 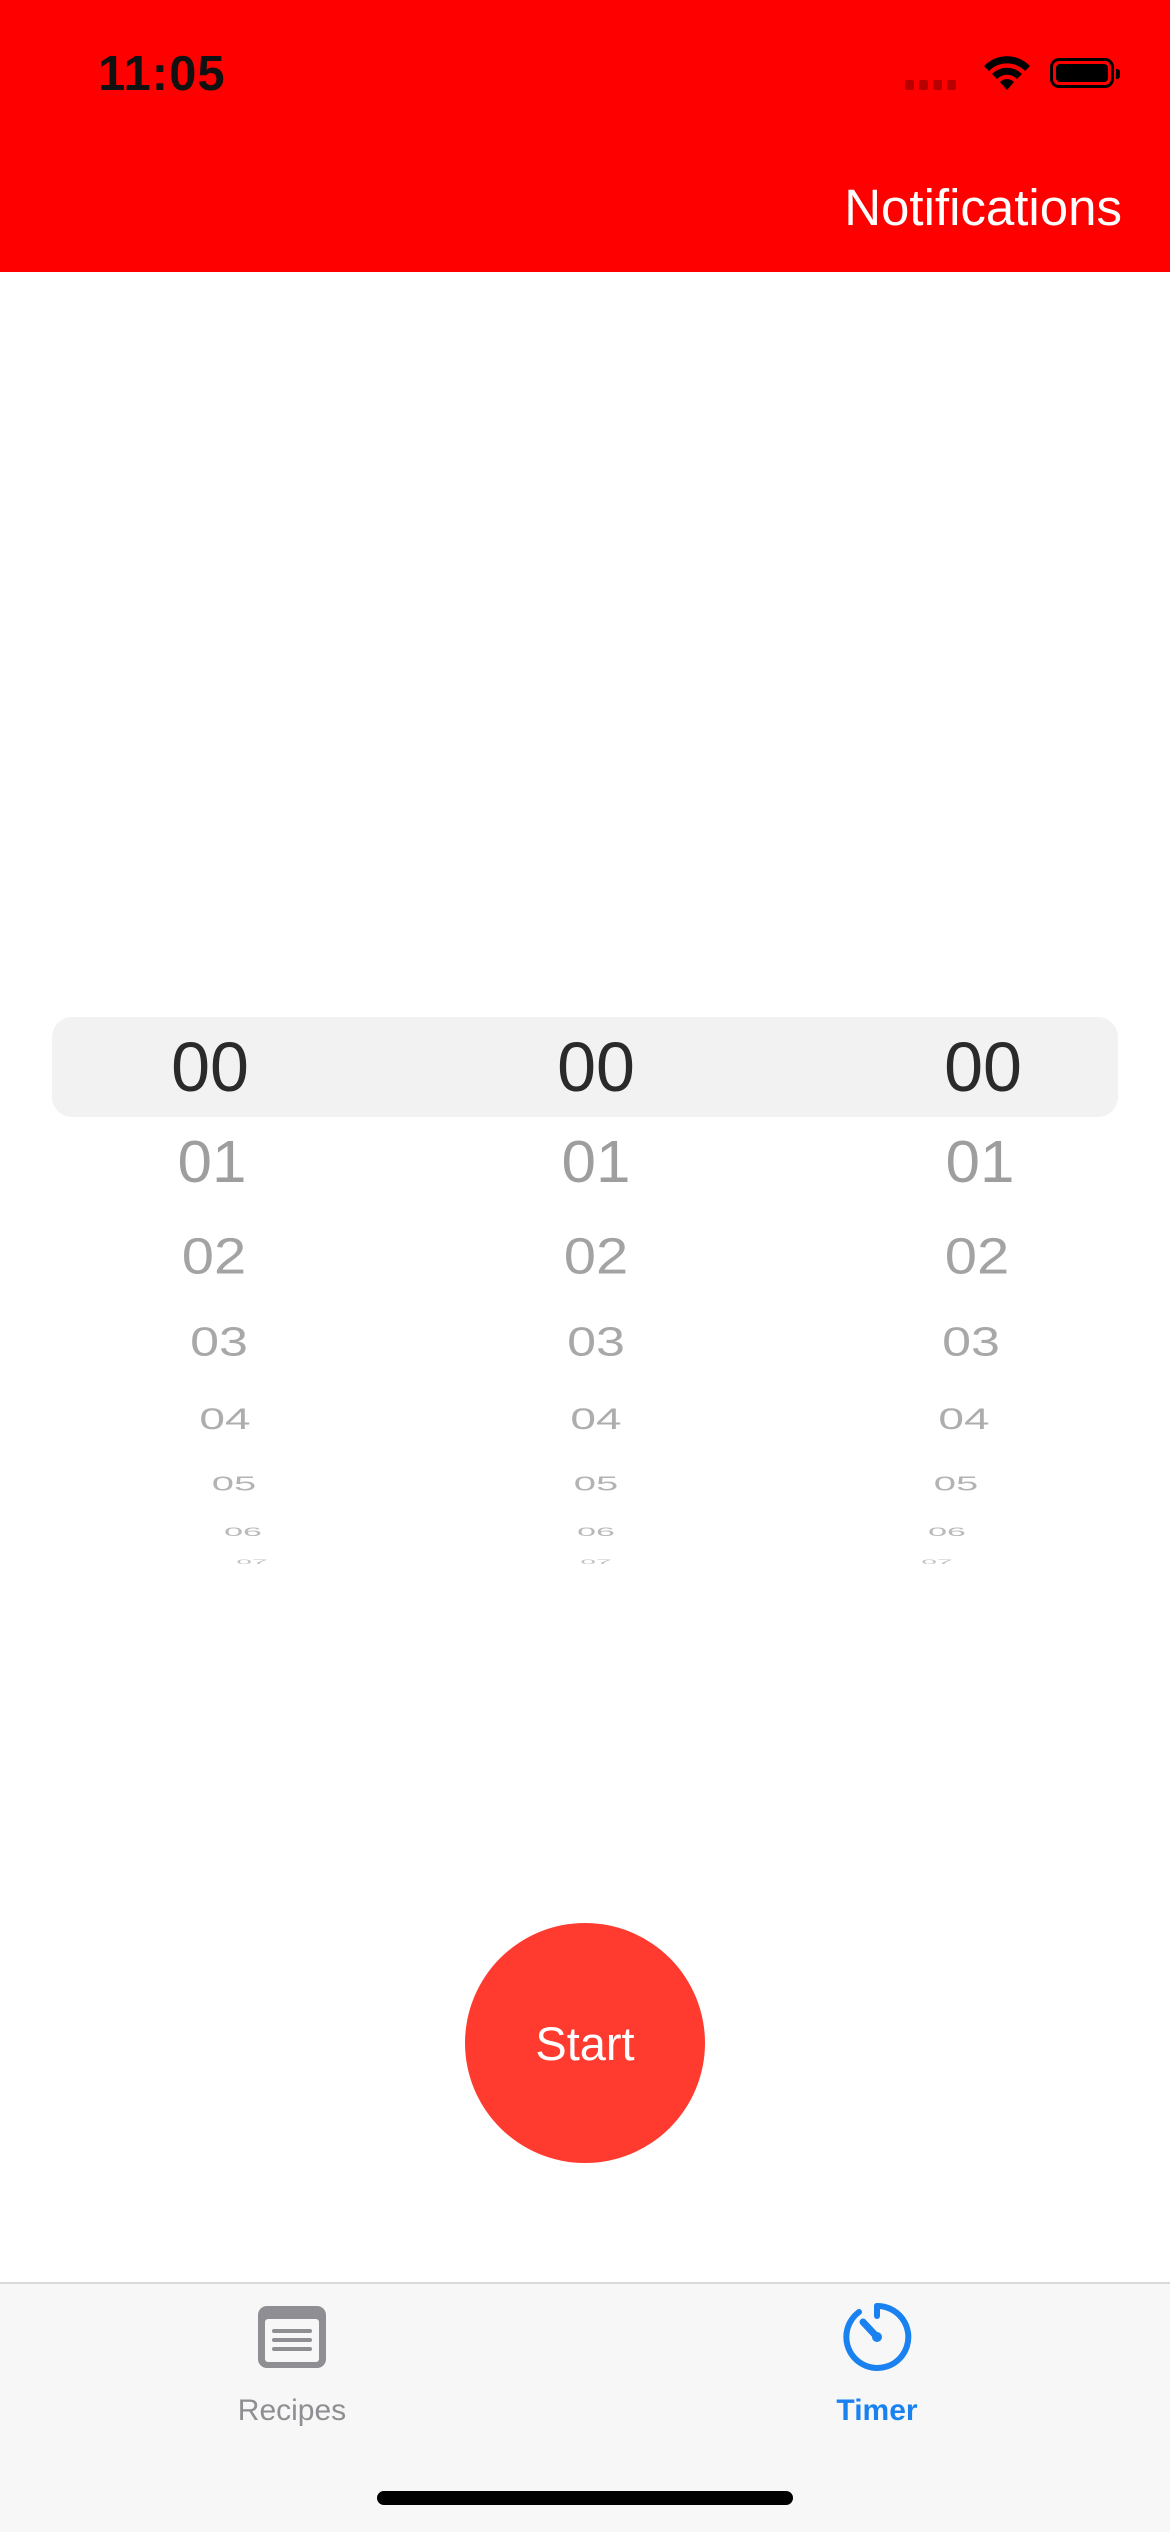 What do you see at coordinates (585, 136) in the screenshot?
I see `header-bar: 11:05 Notifications` at bounding box center [585, 136].